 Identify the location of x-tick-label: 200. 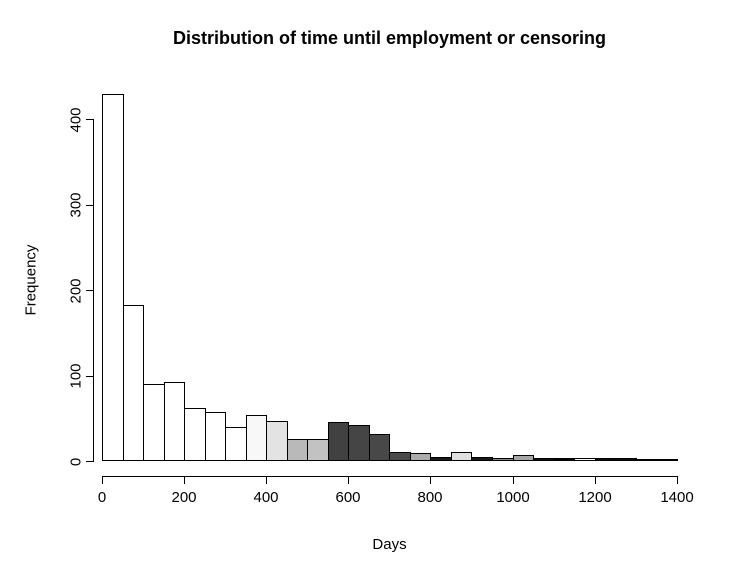
(184, 497).